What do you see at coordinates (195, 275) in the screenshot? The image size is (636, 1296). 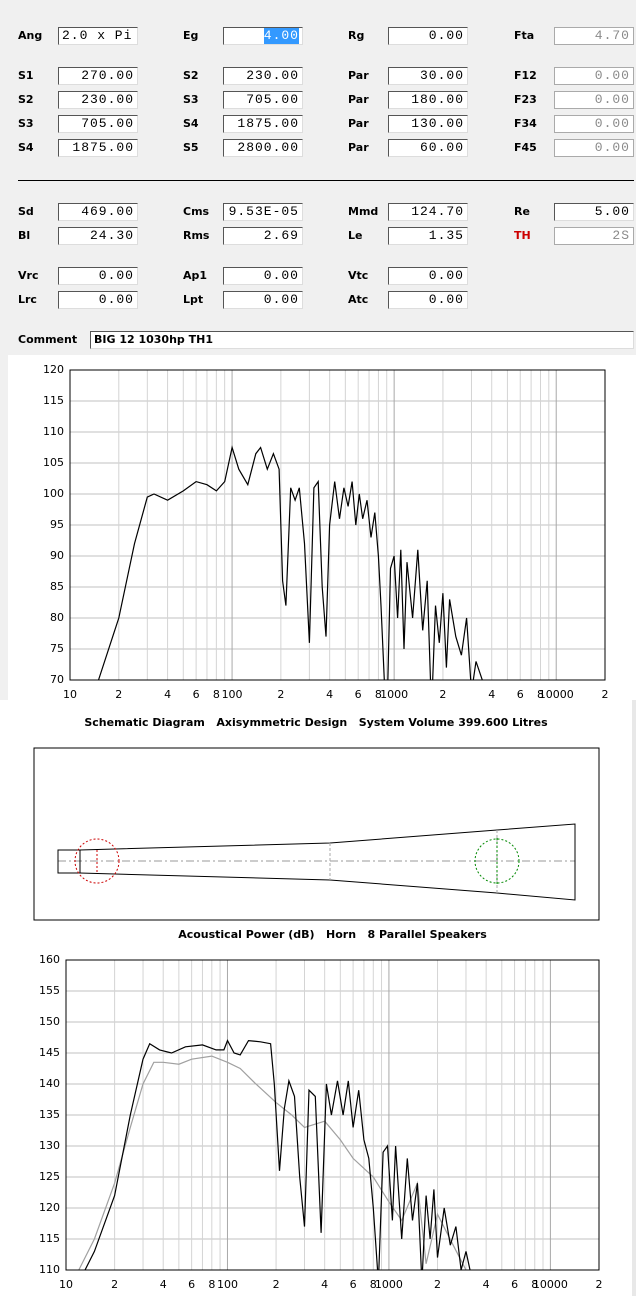 I see `field-label: Ap1` at bounding box center [195, 275].